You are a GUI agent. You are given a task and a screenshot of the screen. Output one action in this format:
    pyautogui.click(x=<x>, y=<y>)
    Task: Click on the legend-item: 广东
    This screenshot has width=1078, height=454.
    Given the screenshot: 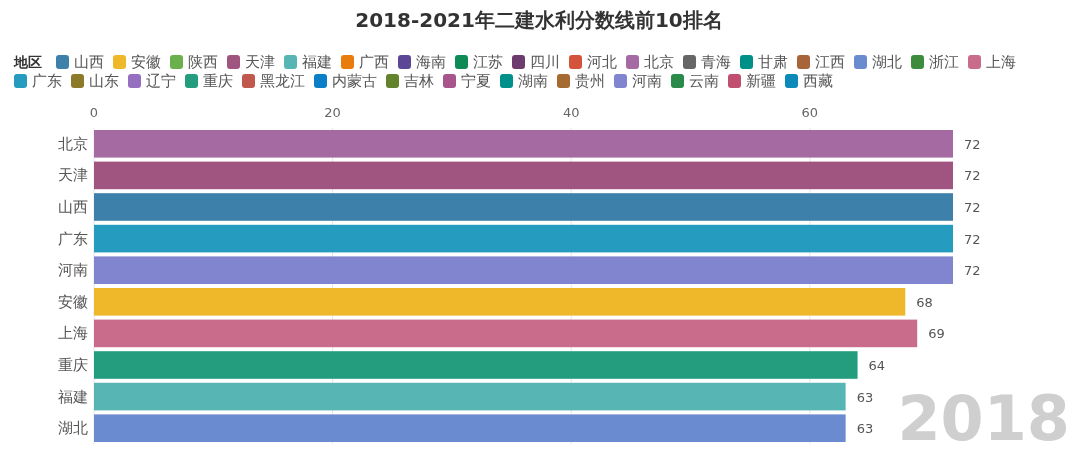 What is the action you would take?
    pyautogui.click(x=38, y=81)
    